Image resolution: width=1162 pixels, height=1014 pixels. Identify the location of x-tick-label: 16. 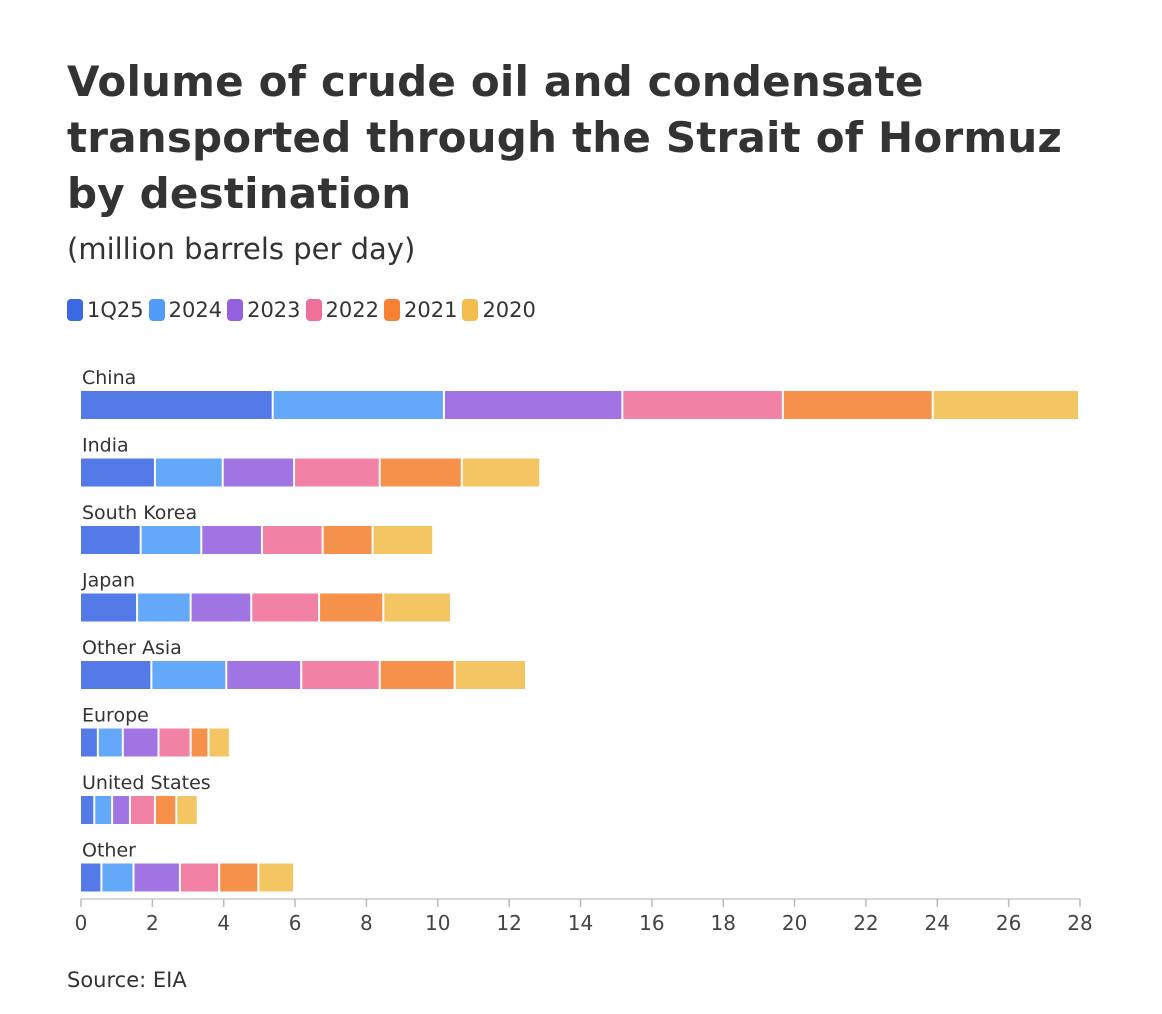
(651, 923).